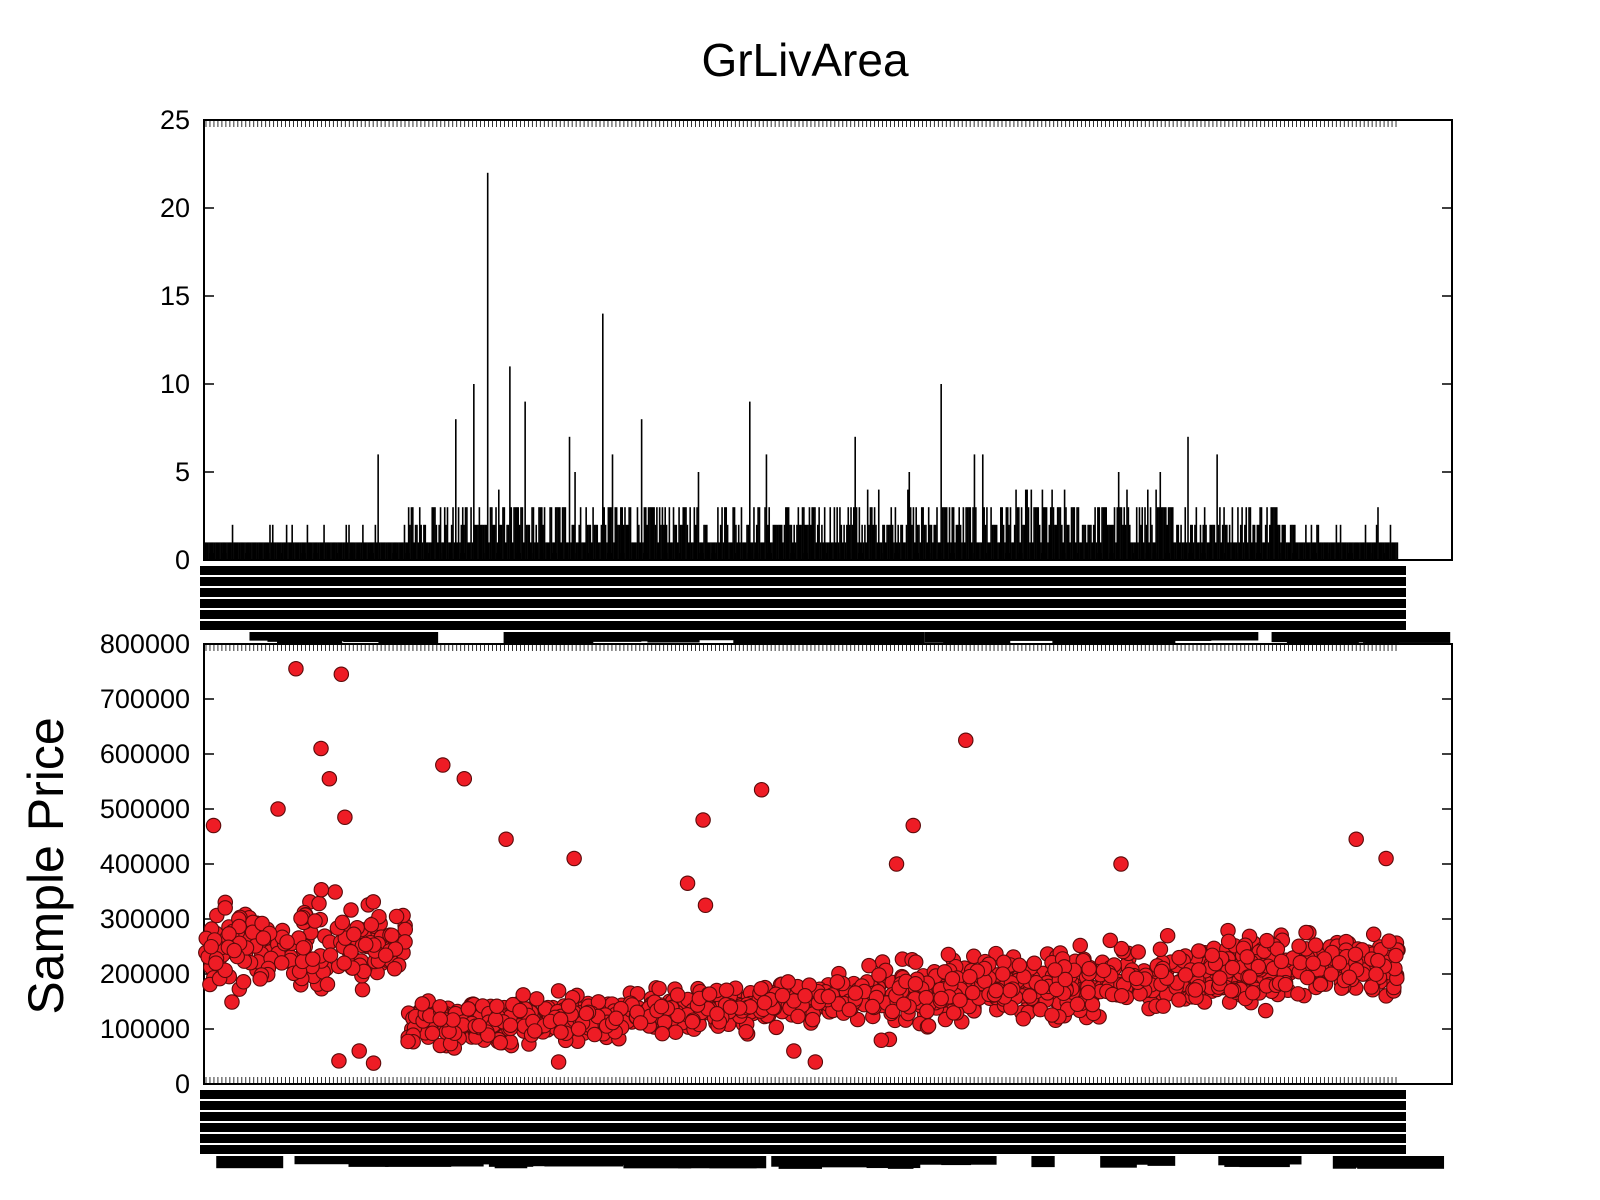 The width and height of the screenshot is (1600, 1200). What do you see at coordinates (145, 974) in the screenshot?
I see `scatter-ytick-label: 200000` at bounding box center [145, 974].